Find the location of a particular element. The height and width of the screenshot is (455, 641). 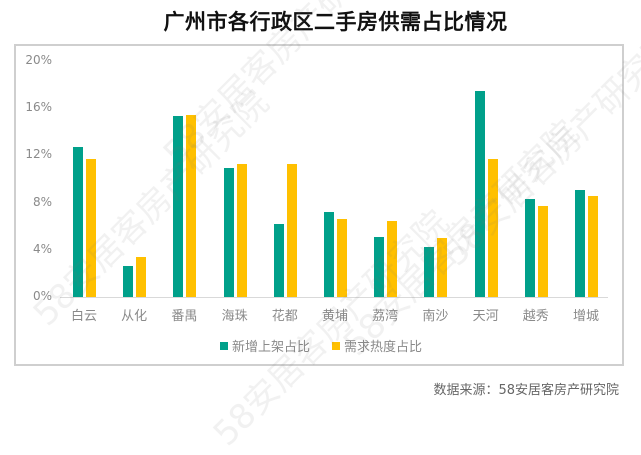

y-tick-label: 20% is located at coordinates (38, 60).